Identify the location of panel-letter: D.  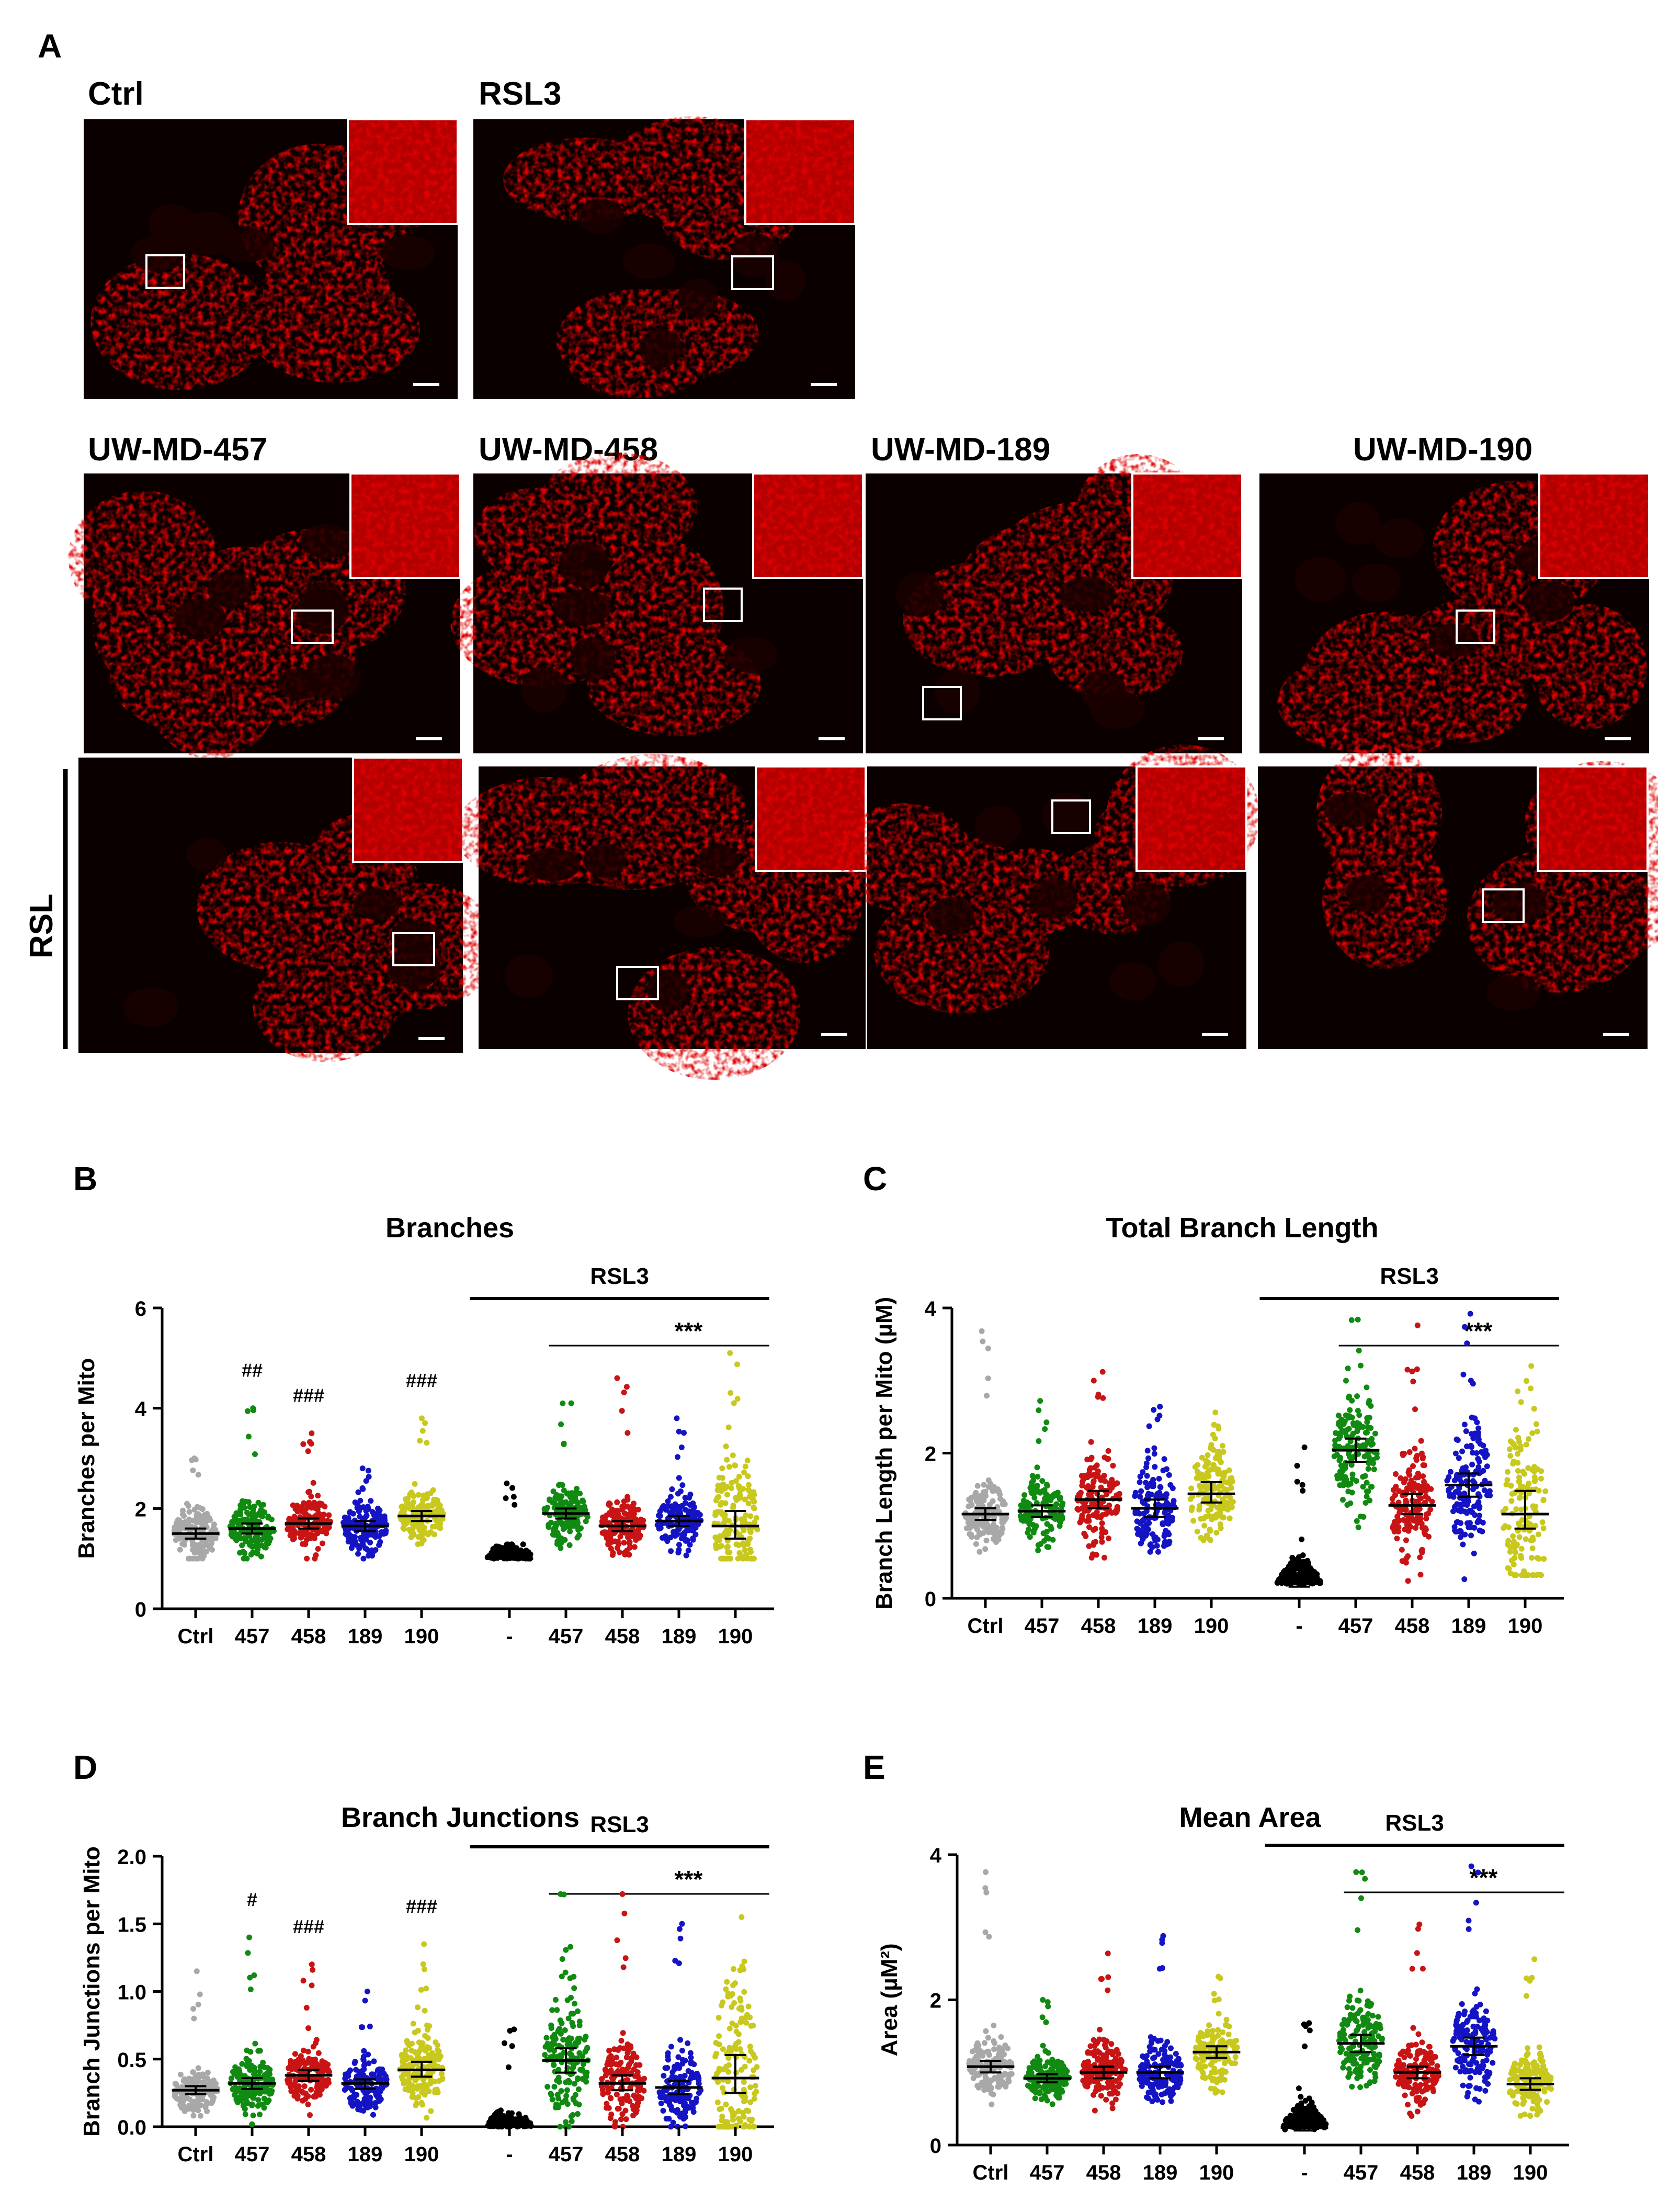
(85, 1767).